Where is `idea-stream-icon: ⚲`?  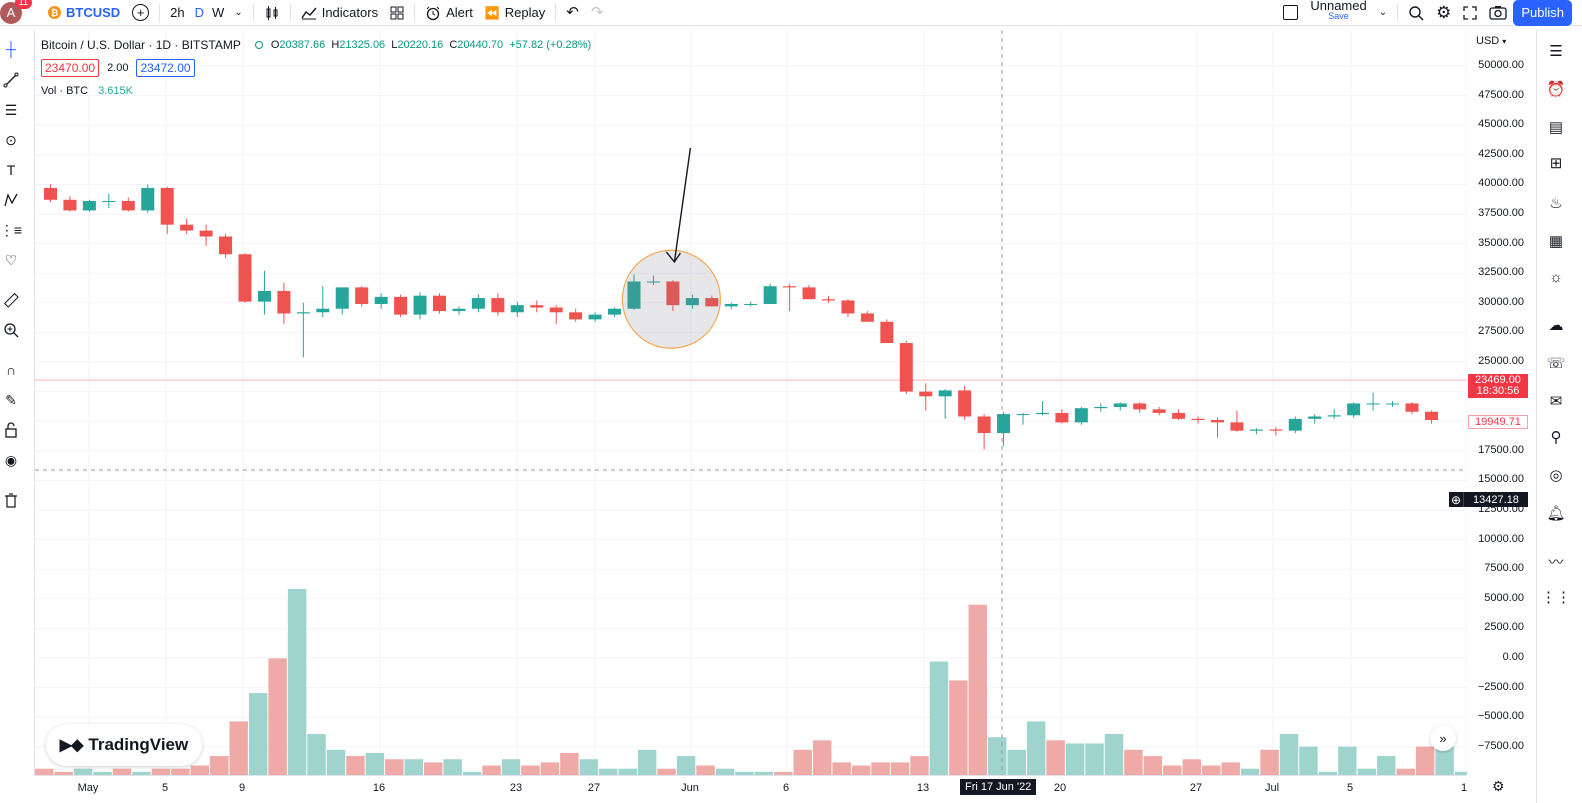 idea-stream-icon: ⚲ is located at coordinates (1556, 437).